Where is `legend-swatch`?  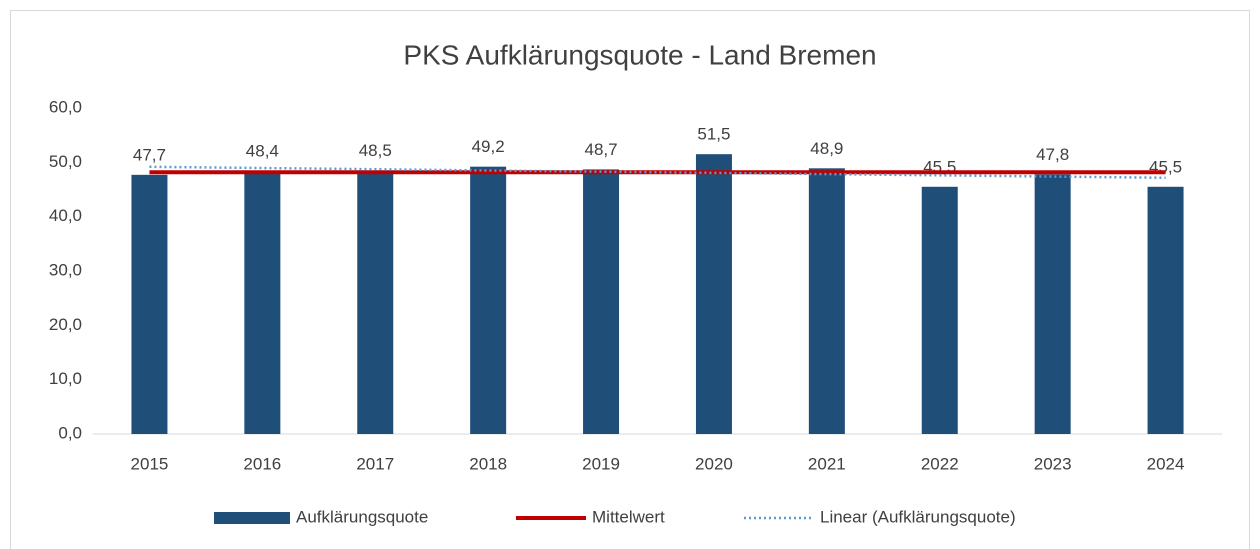 legend-swatch is located at coordinates (252, 518).